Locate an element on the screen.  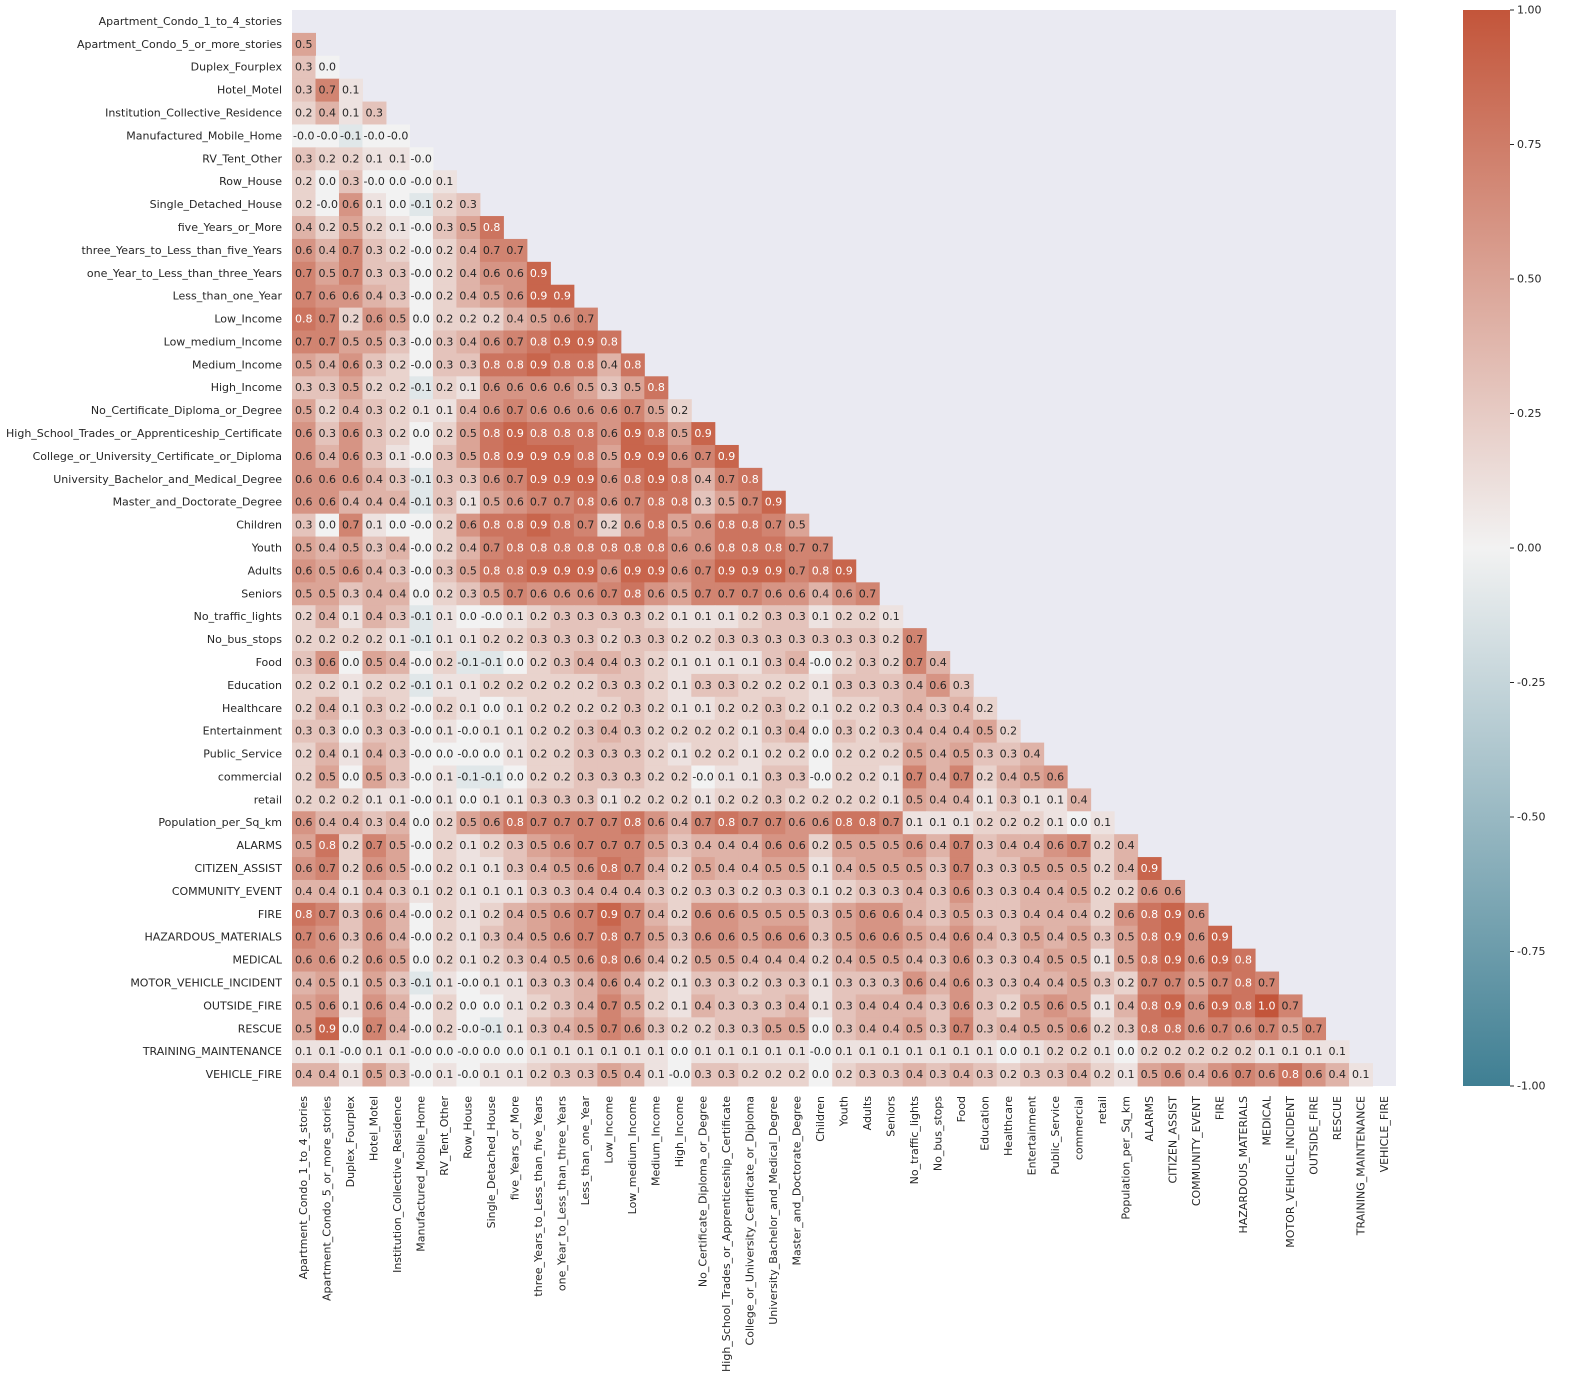
y-tick-label: retail is located at coordinates (268, 799).